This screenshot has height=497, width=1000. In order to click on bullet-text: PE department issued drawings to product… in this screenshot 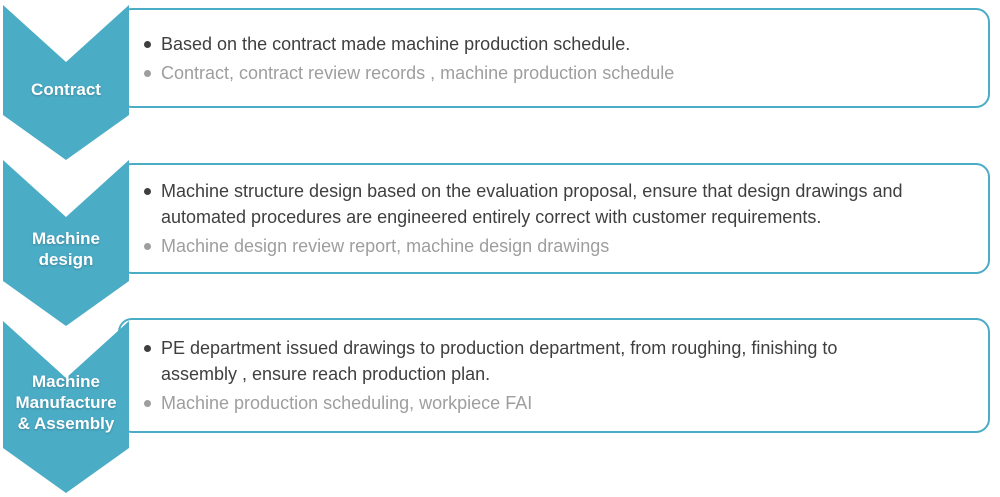, I will do `click(499, 361)`.